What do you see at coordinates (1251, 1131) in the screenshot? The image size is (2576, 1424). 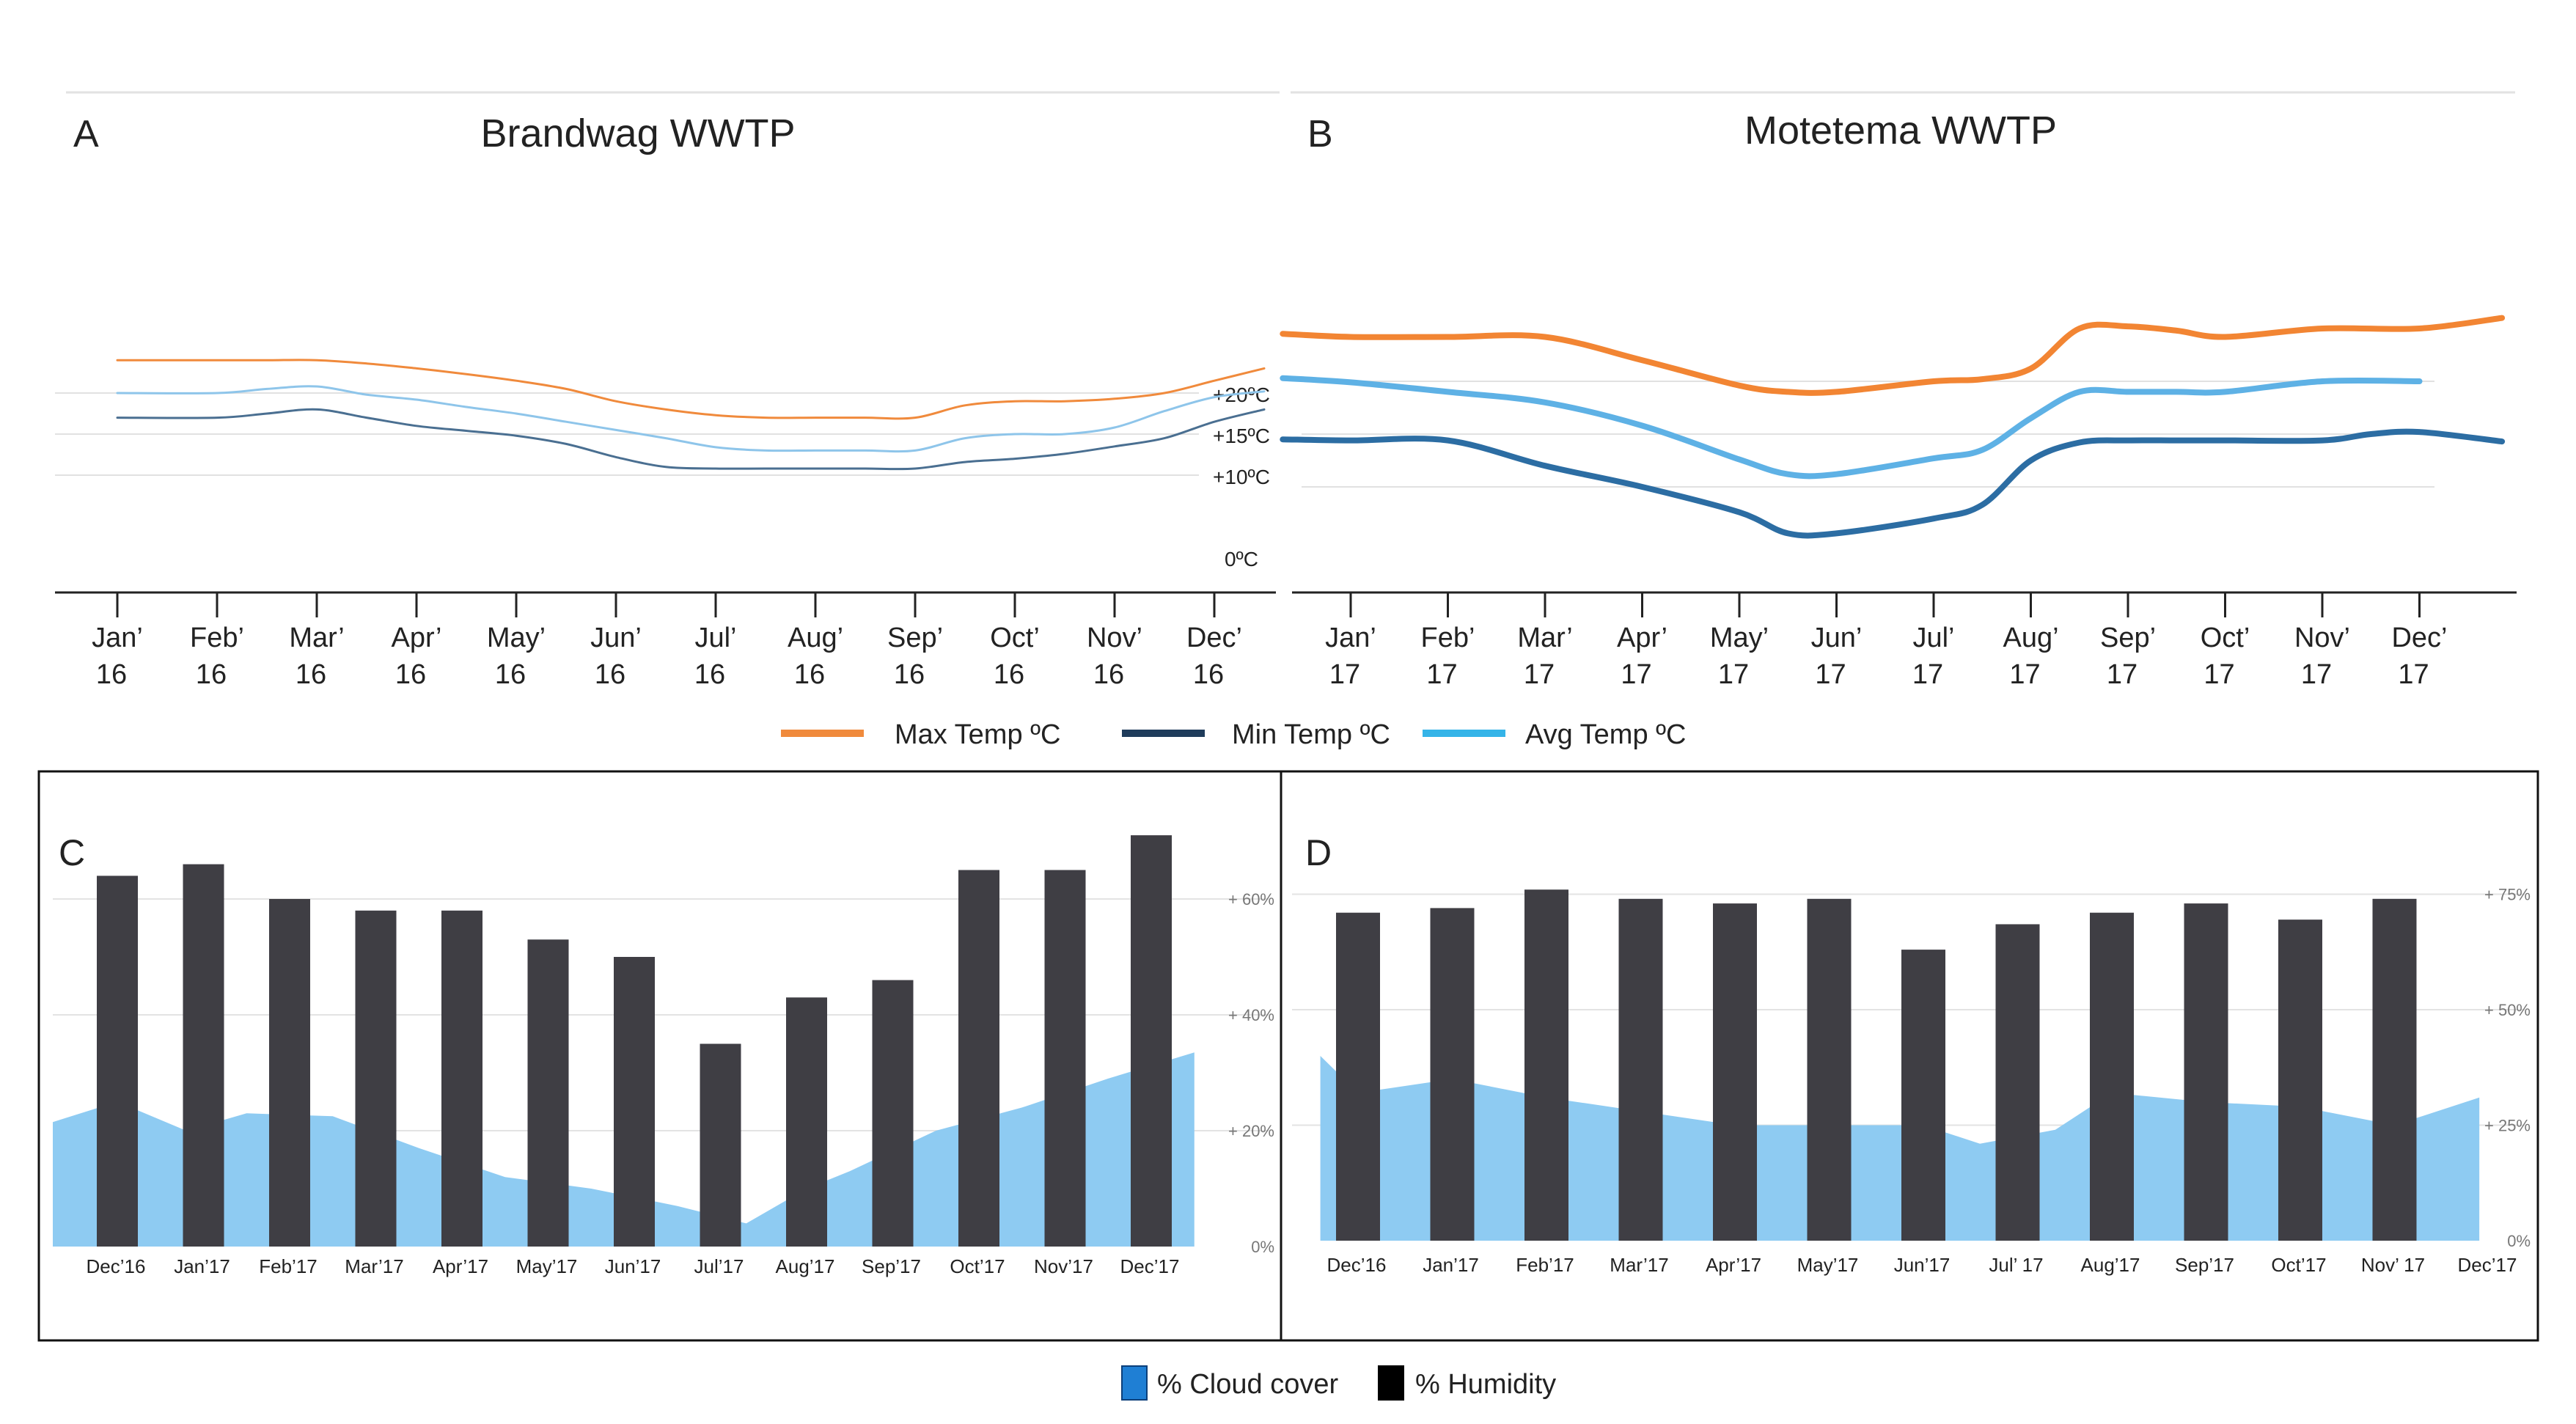 I see `y-tick-label: + 20%` at bounding box center [1251, 1131].